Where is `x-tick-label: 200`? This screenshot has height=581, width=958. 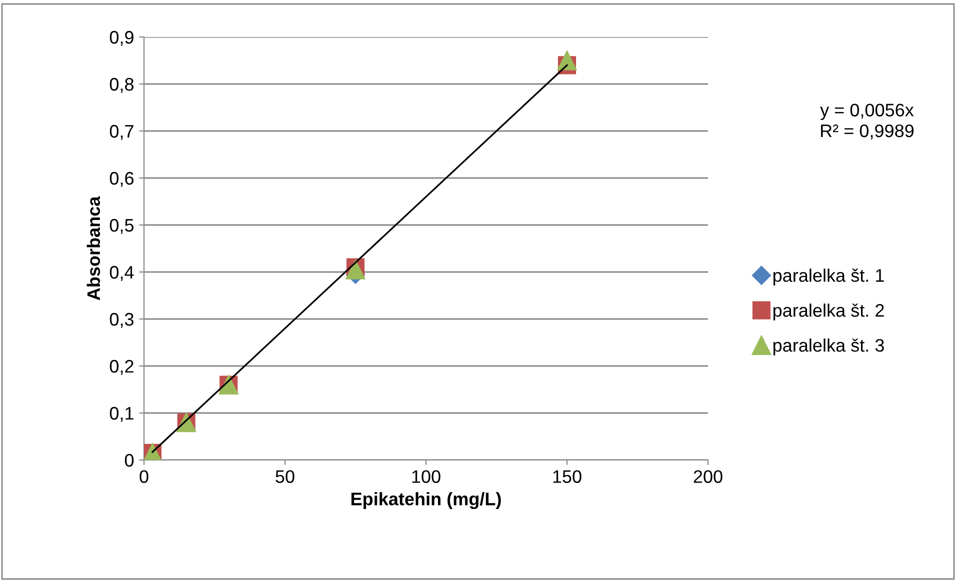 x-tick-label: 200 is located at coordinates (708, 476).